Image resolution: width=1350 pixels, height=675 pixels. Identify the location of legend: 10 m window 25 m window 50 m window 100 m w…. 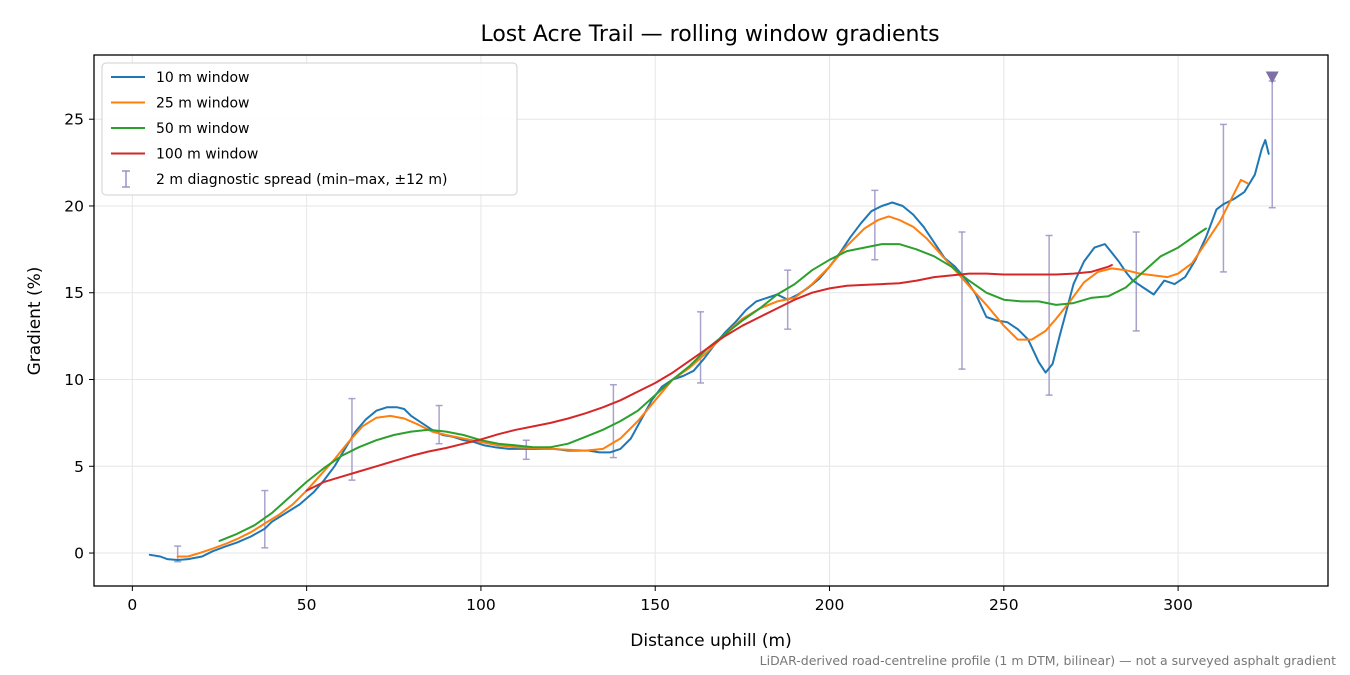
(309, 129).